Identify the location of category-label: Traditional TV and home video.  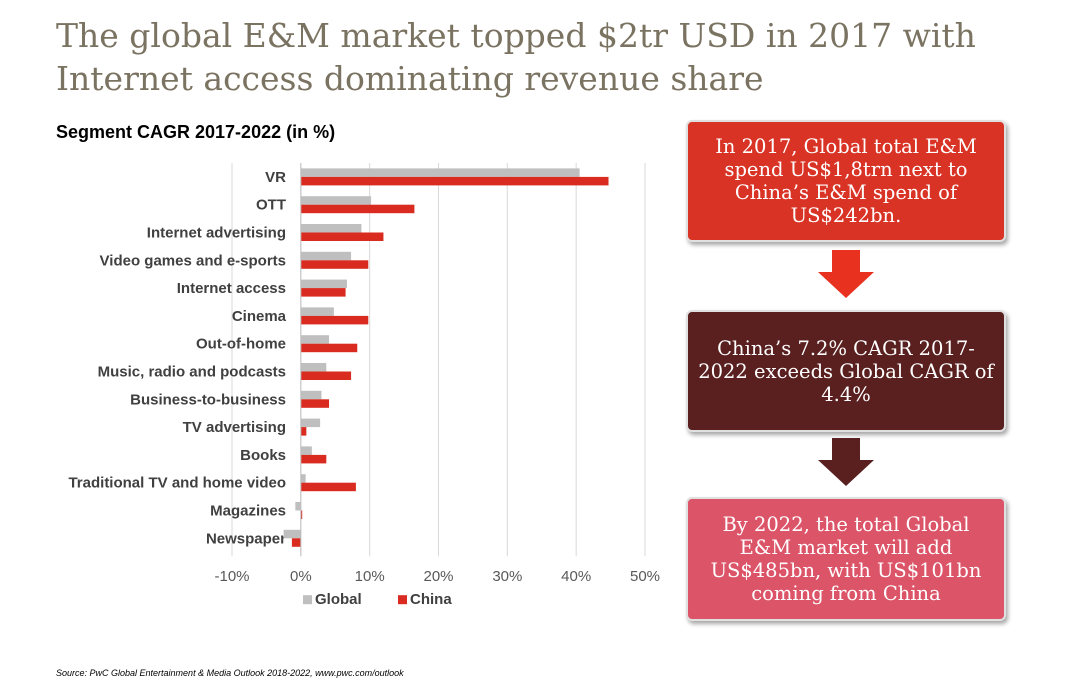
(177, 483).